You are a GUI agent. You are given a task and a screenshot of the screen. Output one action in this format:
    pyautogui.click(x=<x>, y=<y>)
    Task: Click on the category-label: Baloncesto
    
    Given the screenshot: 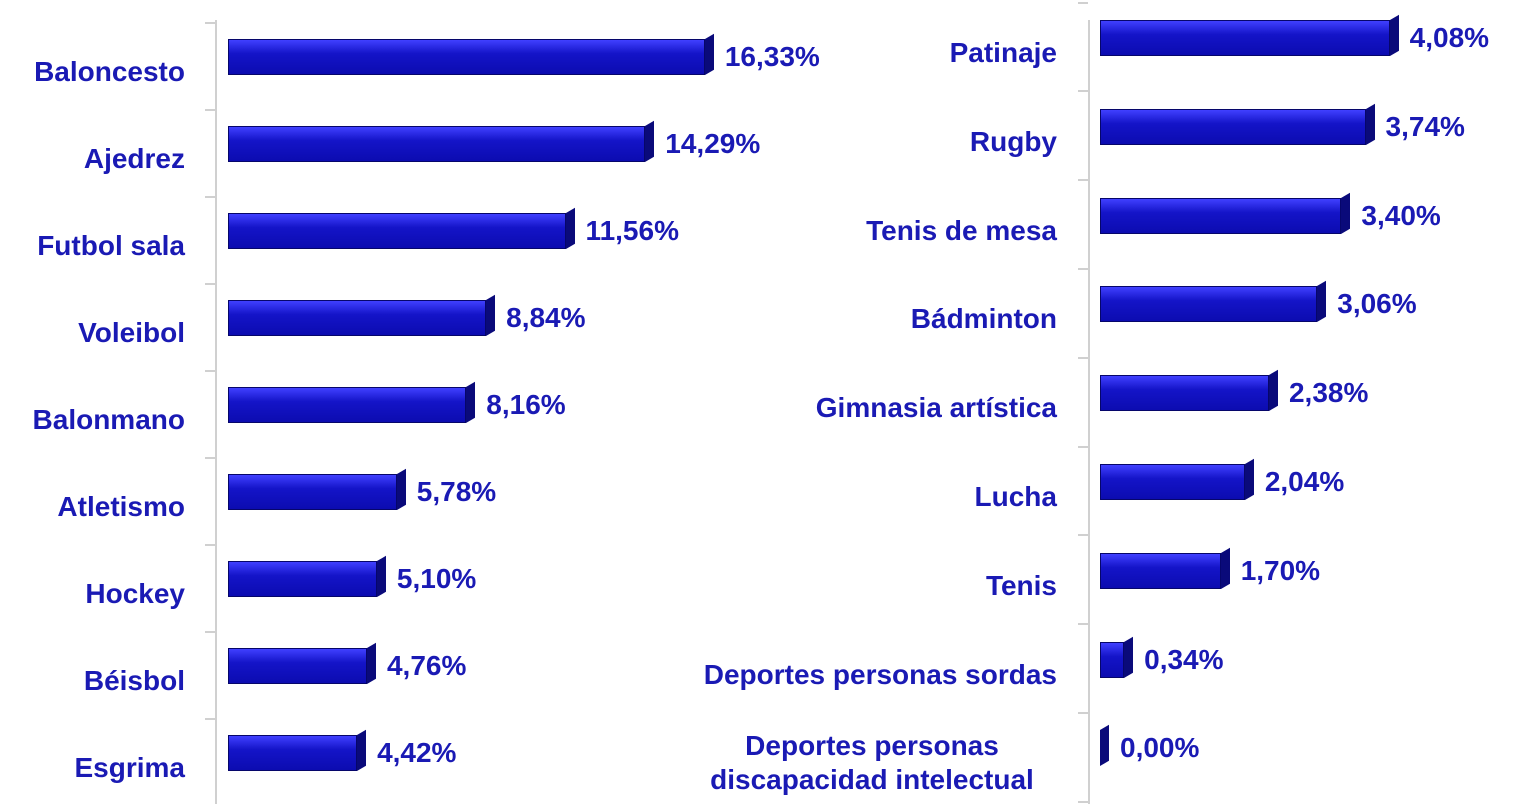 What is the action you would take?
    pyautogui.click(x=92, y=72)
    